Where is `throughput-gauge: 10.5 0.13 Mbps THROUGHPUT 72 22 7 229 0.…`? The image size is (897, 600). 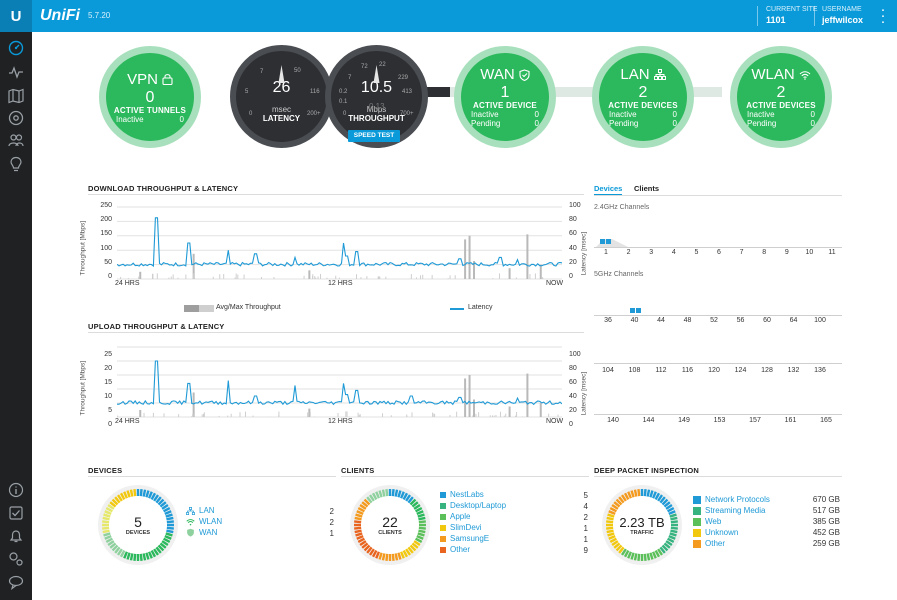
throughput-gauge: 10.5 0.13 Mbps THROUGHPUT 72 22 7 229 0.… is located at coordinates (376, 96).